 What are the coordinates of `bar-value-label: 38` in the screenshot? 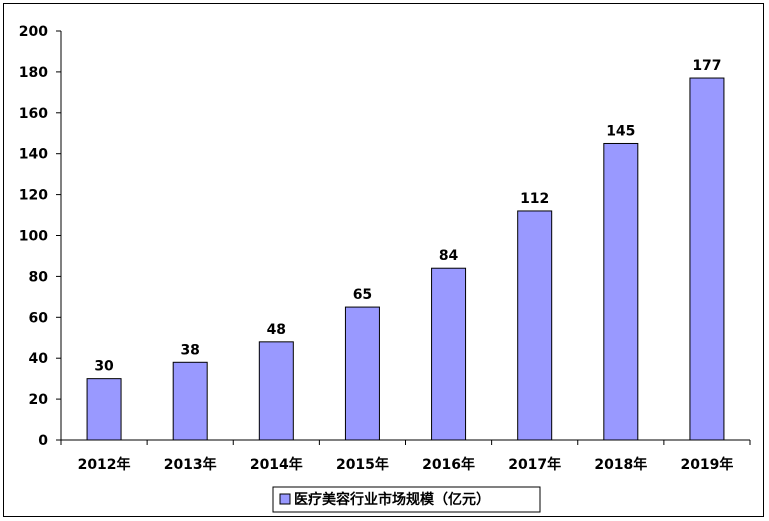 It's located at (189, 350).